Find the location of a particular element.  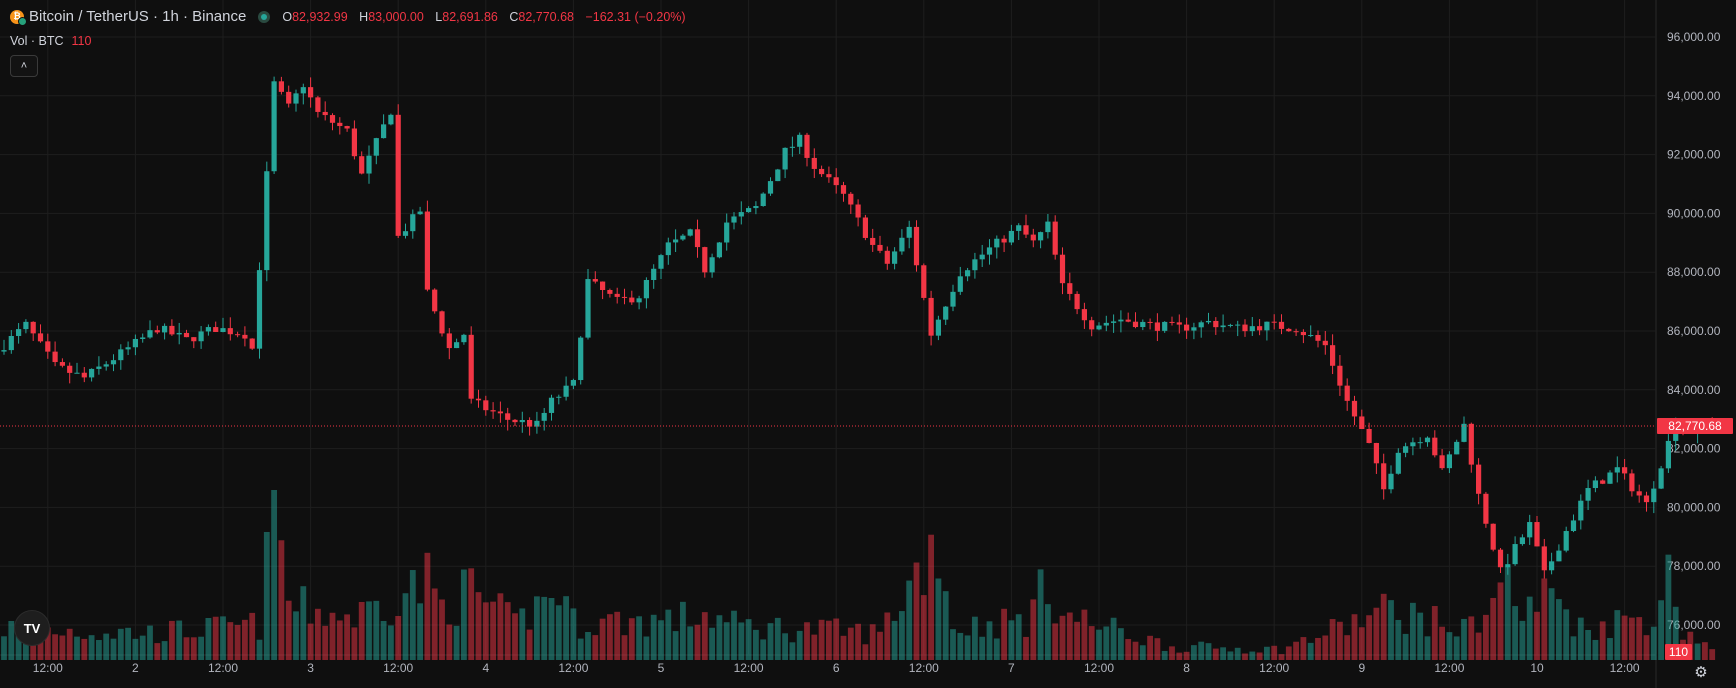

collapse-legend-button: ˄ is located at coordinates (24, 66).